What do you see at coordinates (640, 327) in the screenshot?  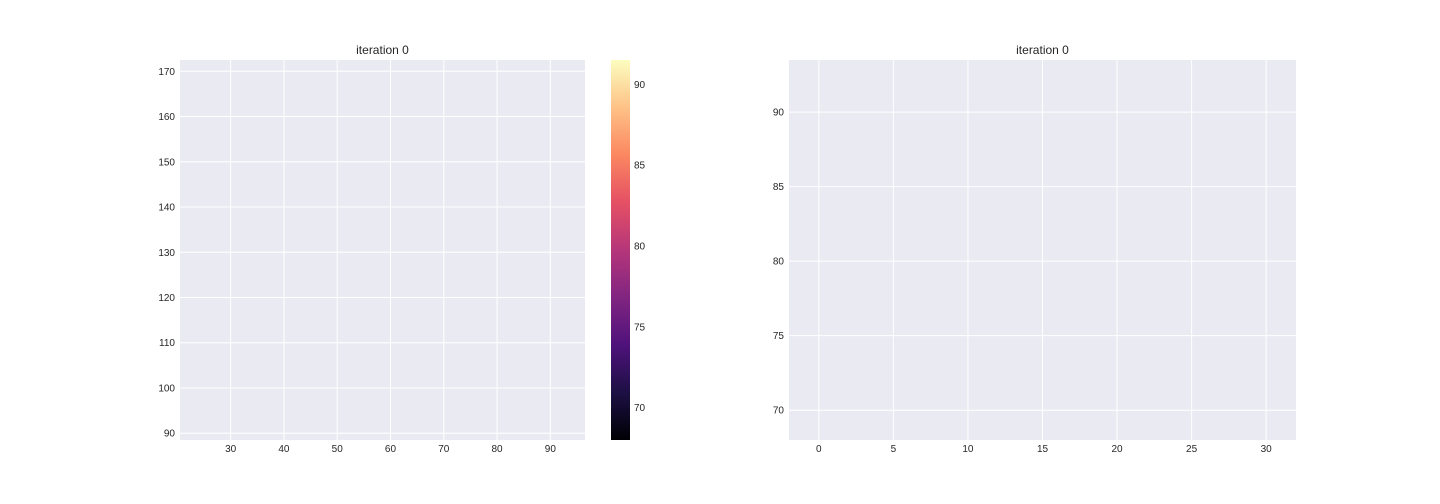 I see `colorbar-tick-label: 75` at bounding box center [640, 327].